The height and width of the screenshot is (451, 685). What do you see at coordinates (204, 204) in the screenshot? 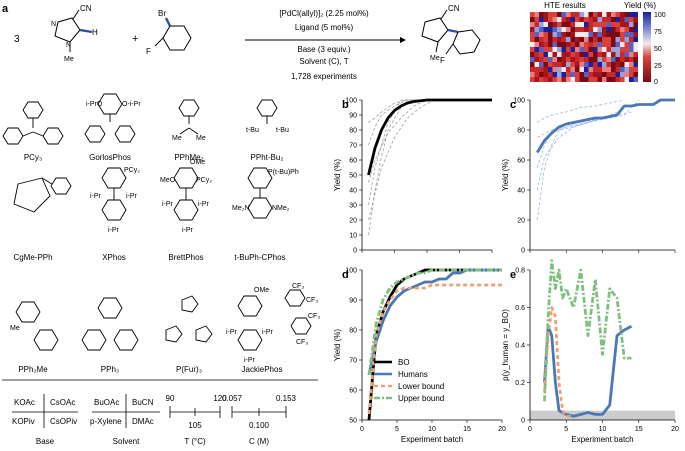
I see `label-ipr-b2: i-Pr` at bounding box center [204, 204].